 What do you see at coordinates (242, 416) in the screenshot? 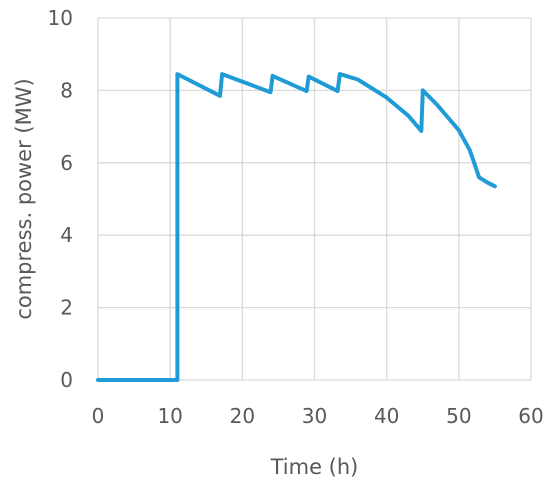
I see `x-tick-label: 20` at bounding box center [242, 416].